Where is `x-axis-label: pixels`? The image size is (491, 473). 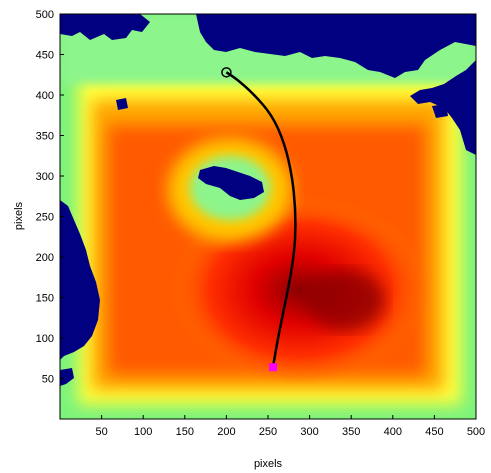
x-axis-label: pixels is located at coordinates (268, 464).